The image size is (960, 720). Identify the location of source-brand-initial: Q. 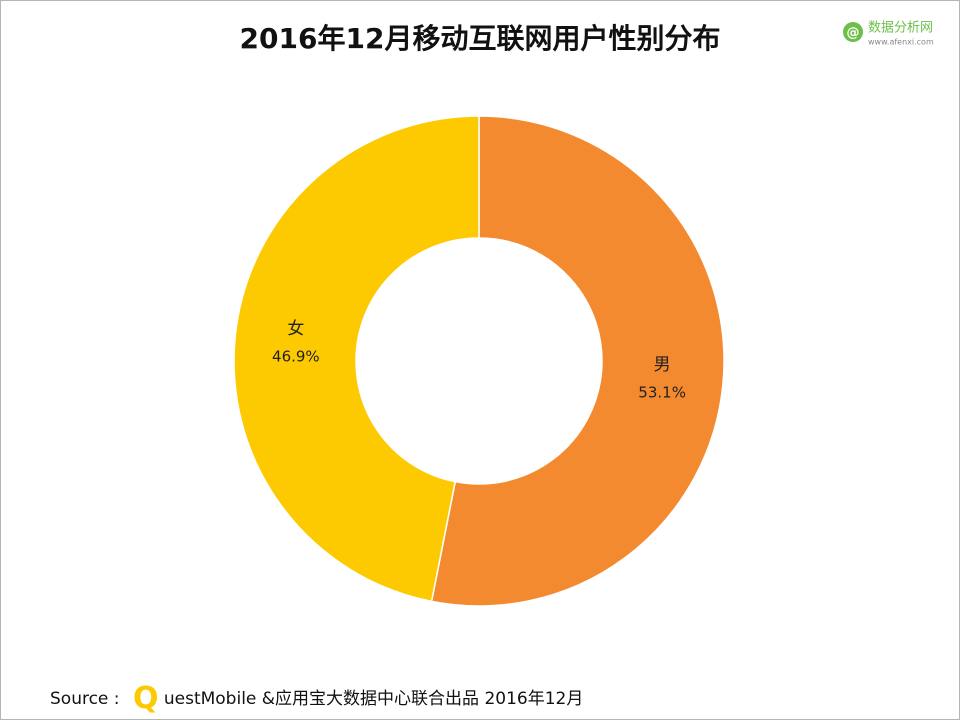
(146, 698).